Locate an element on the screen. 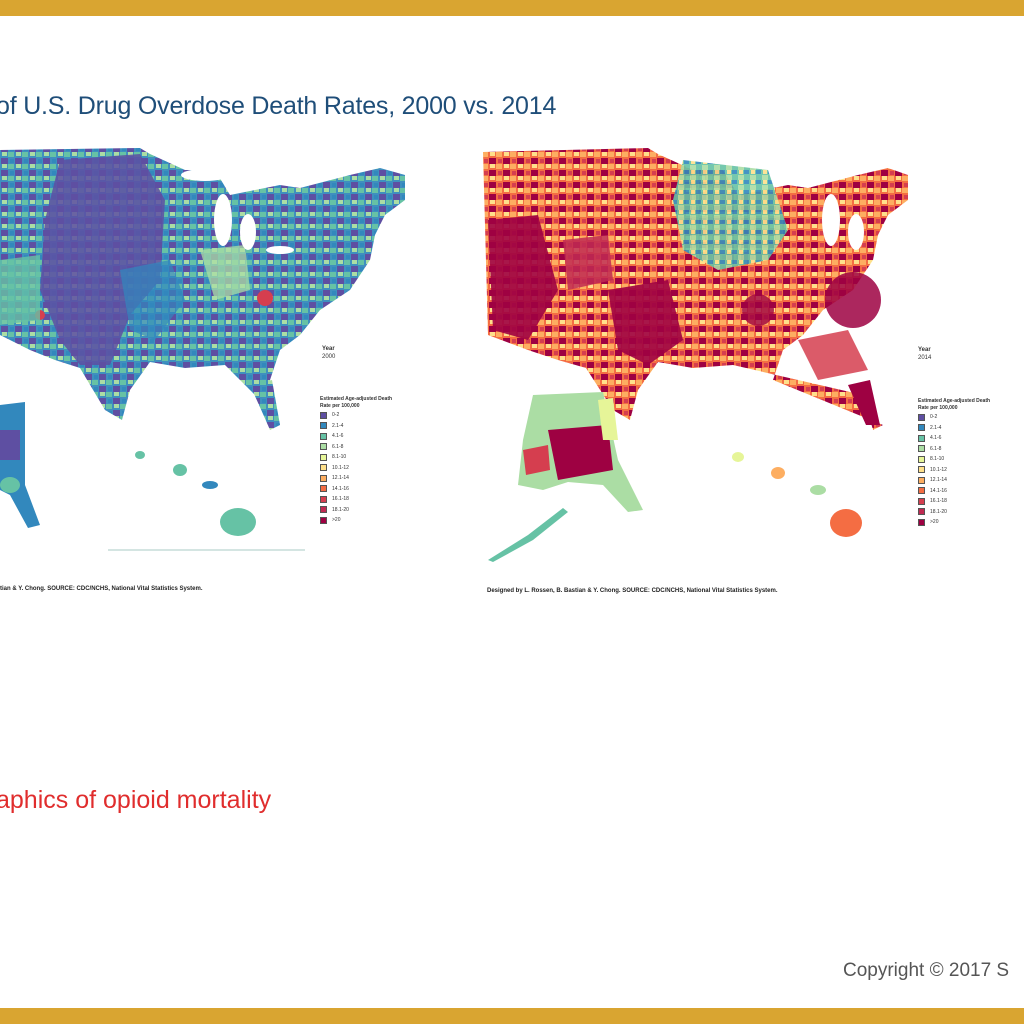 Image resolution: width=1024 pixels, height=1024 pixels. year-value: 2000 is located at coordinates (329, 357).